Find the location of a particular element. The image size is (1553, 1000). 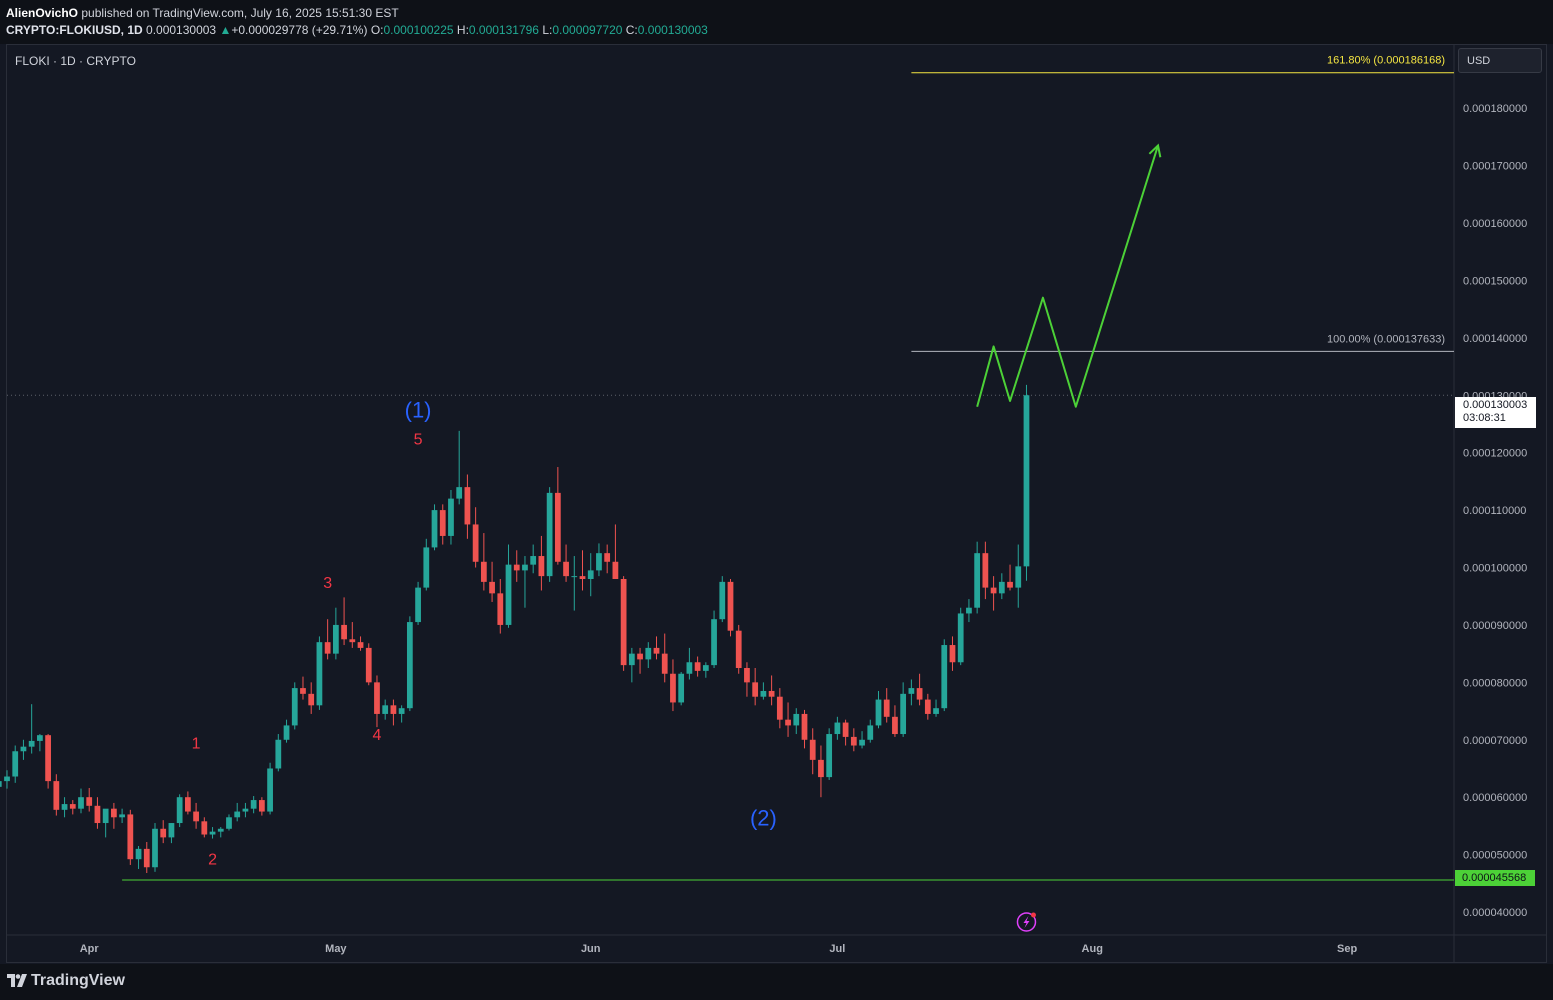

y-tick-label: 0.000180000 is located at coordinates (1495, 109).